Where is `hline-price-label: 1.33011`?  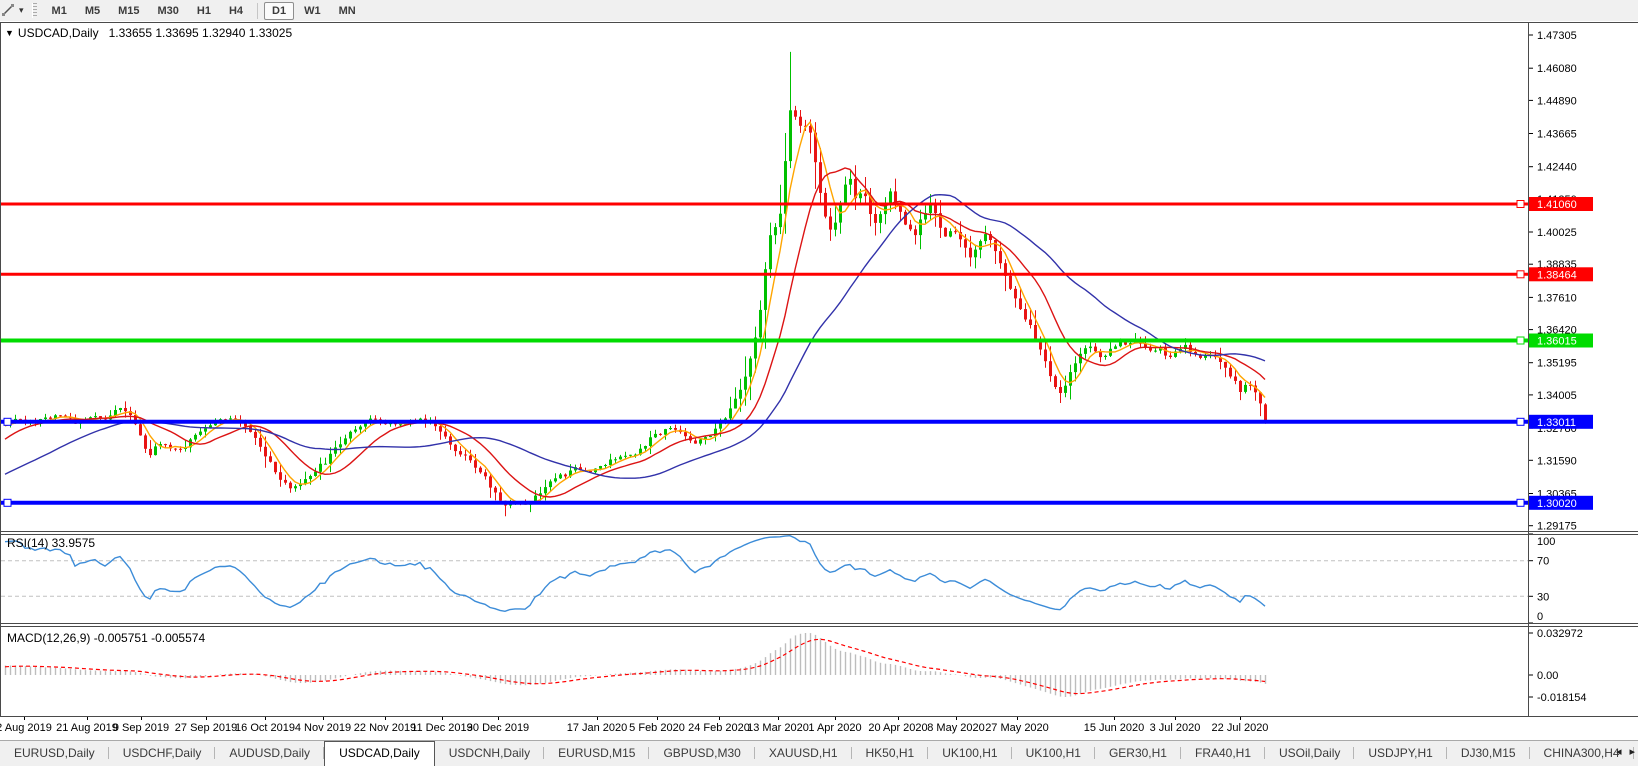
hline-price-label: 1.33011 is located at coordinates (1556, 423).